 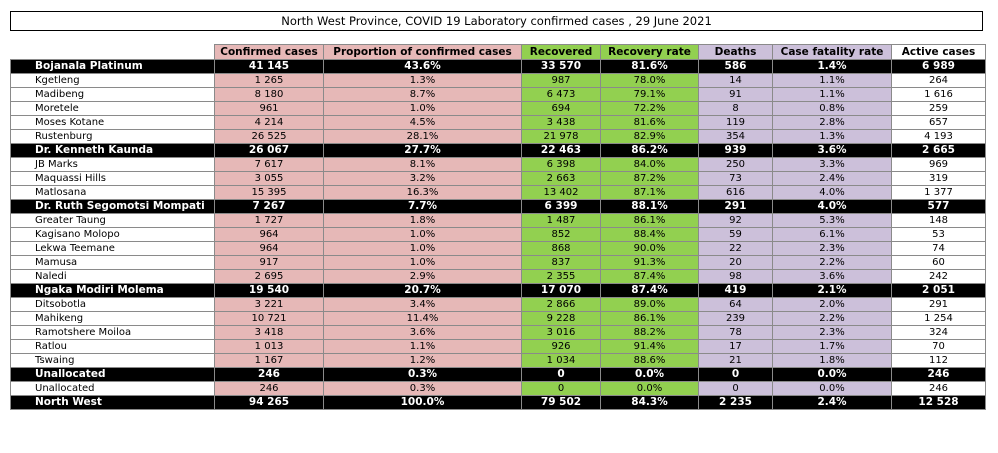 What do you see at coordinates (938, 66) in the screenshot?
I see `table-cell: 6 989` at bounding box center [938, 66].